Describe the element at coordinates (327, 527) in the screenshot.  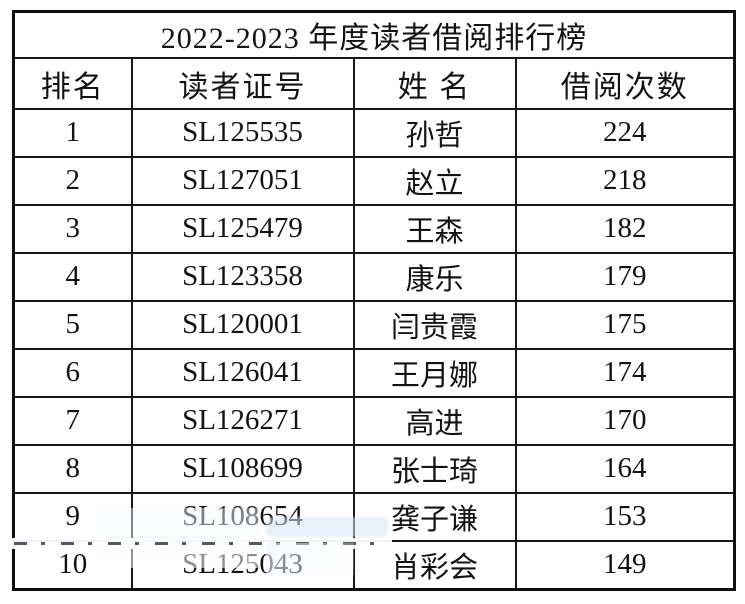
I see `ghost-text-artifact` at that location.